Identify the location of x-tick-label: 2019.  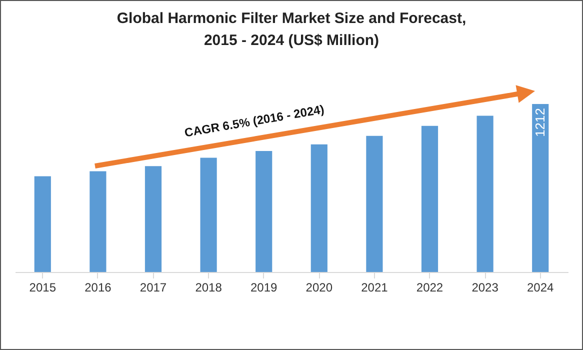
(264, 287).